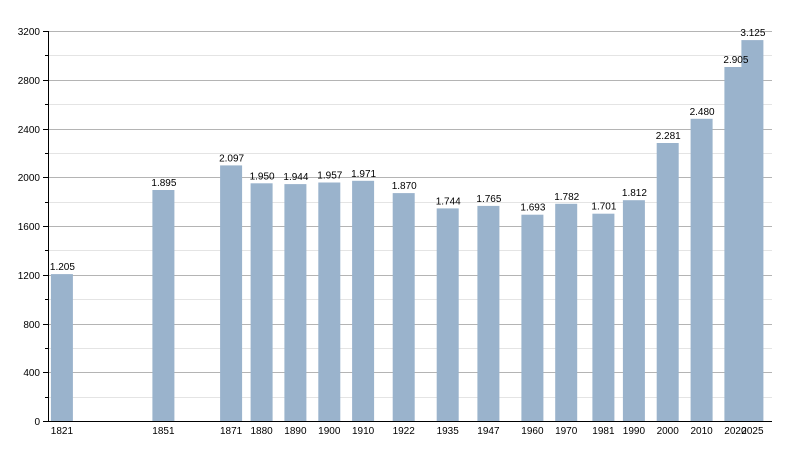 This screenshot has width=800, height=450. Describe the element at coordinates (163, 431) in the screenshot. I see `x-tick-label: 1851` at that location.